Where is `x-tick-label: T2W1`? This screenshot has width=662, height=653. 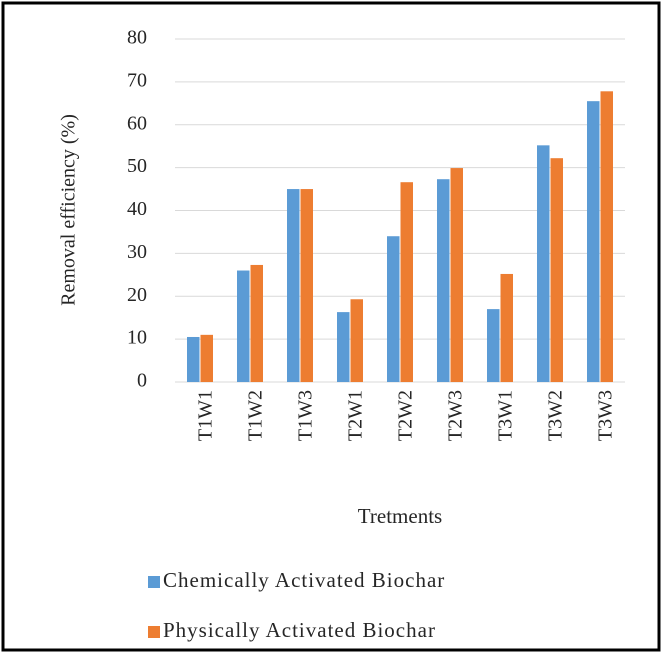 x-tick-label: T2W1 is located at coordinates (356, 415).